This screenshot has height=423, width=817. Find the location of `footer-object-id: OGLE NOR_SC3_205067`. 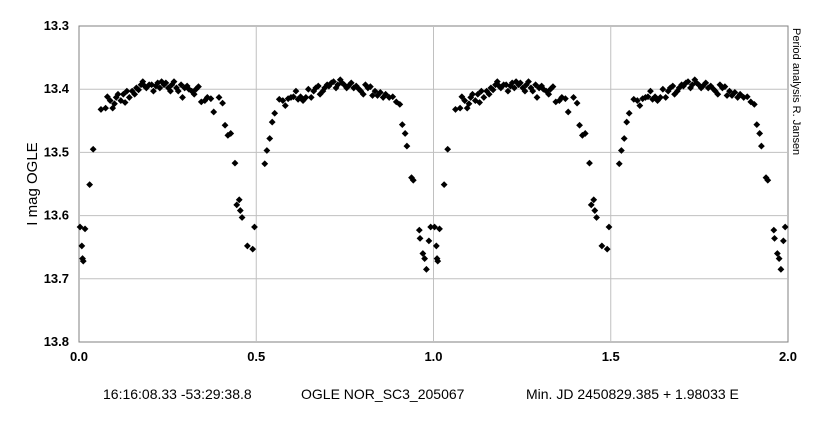

footer-object-id: OGLE NOR_SC3_205067 is located at coordinates (383, 394).